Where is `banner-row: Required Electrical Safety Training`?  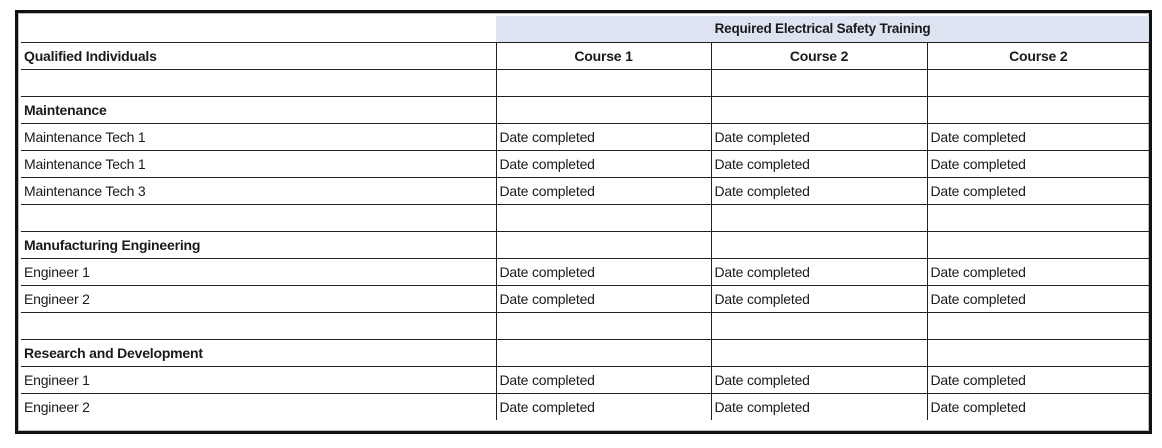
banner-row: Required Electrical Safety Training is located at coordinates (585, 29).